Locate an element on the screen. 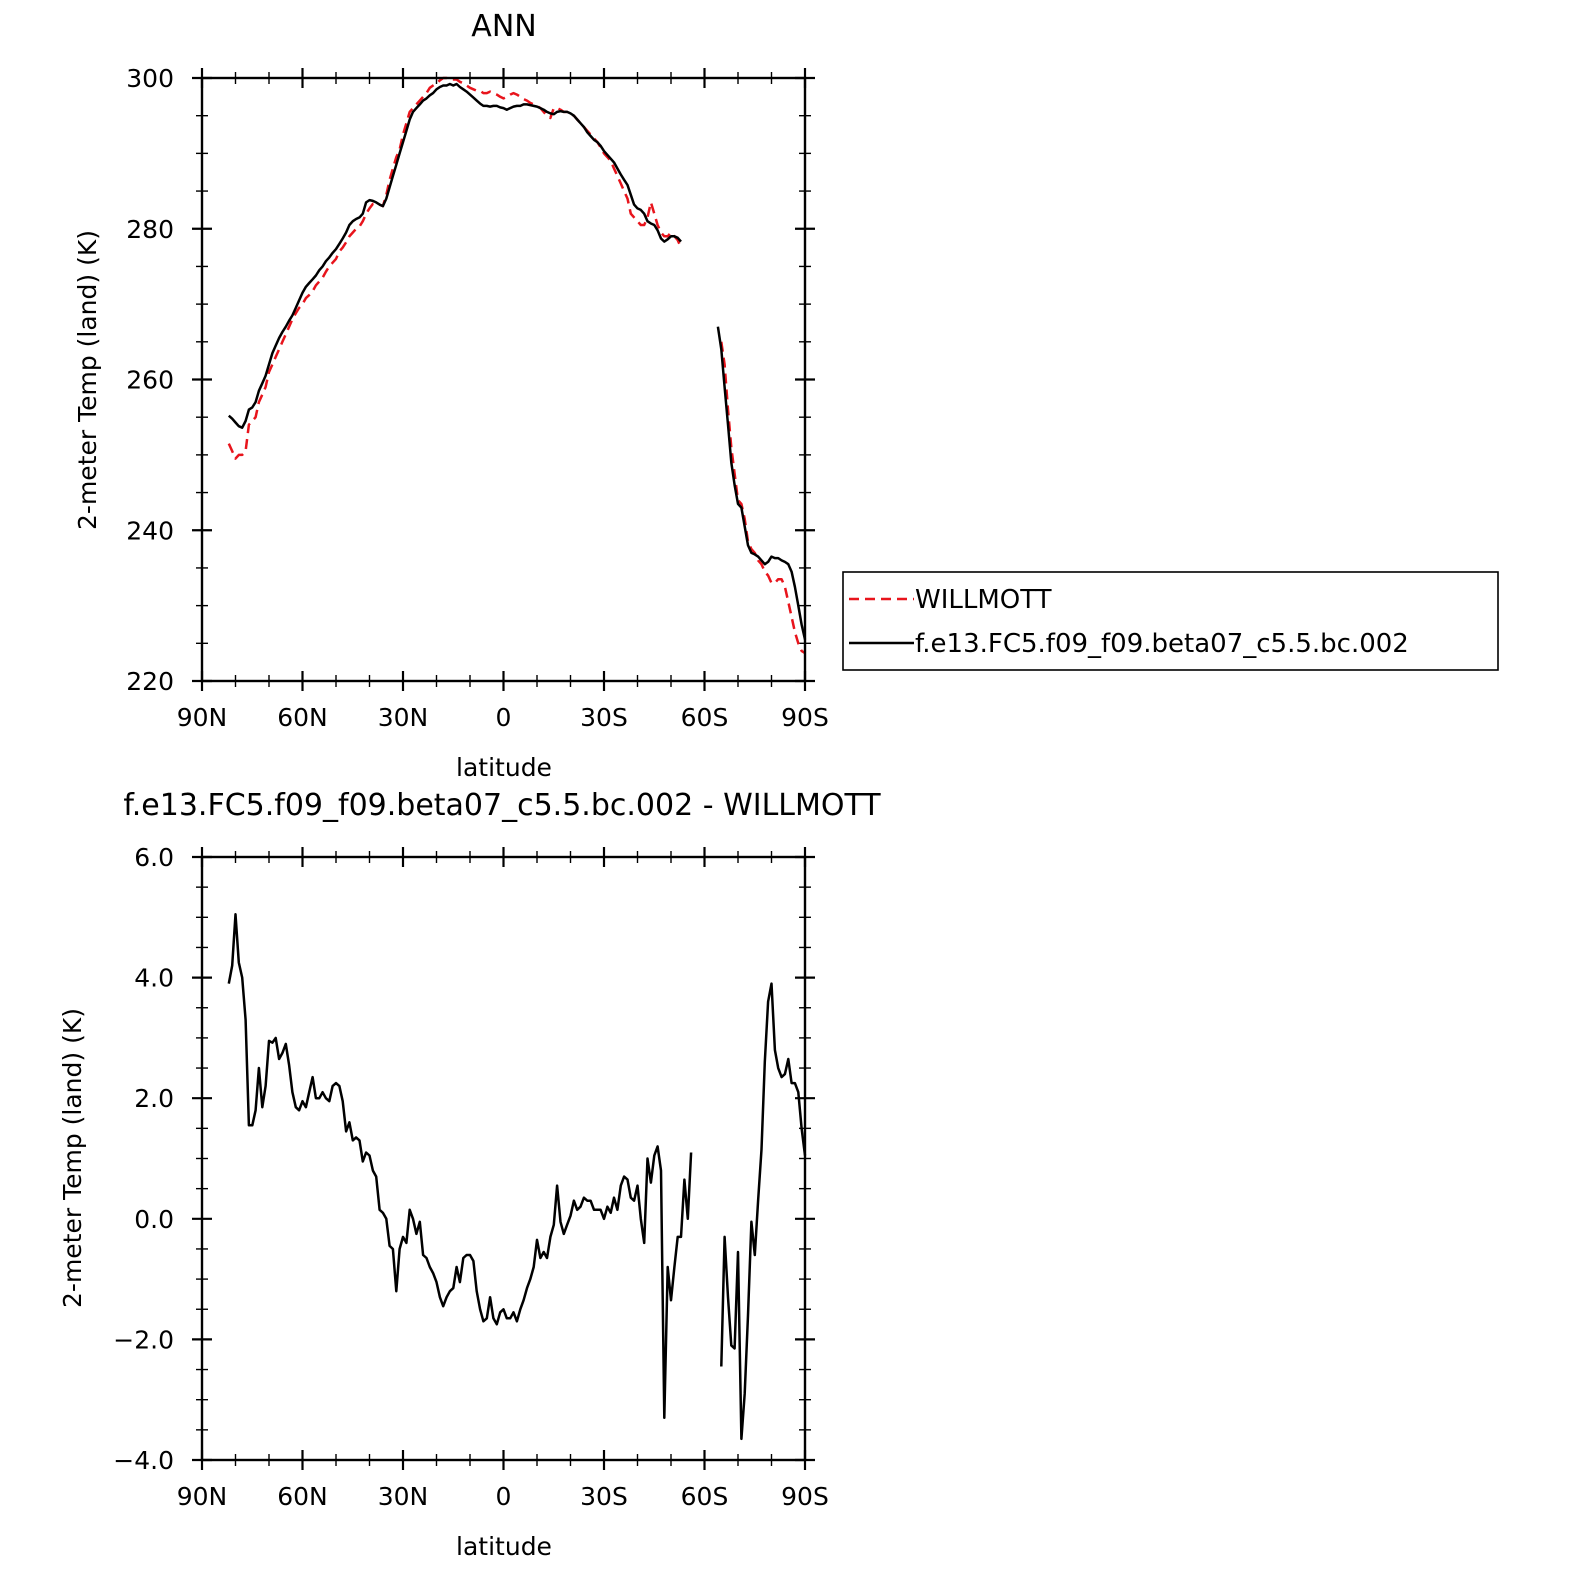 The width and height of the screenshot is (1591, 1591). y-tick-label: 220 is located at coordinates (150, 681).